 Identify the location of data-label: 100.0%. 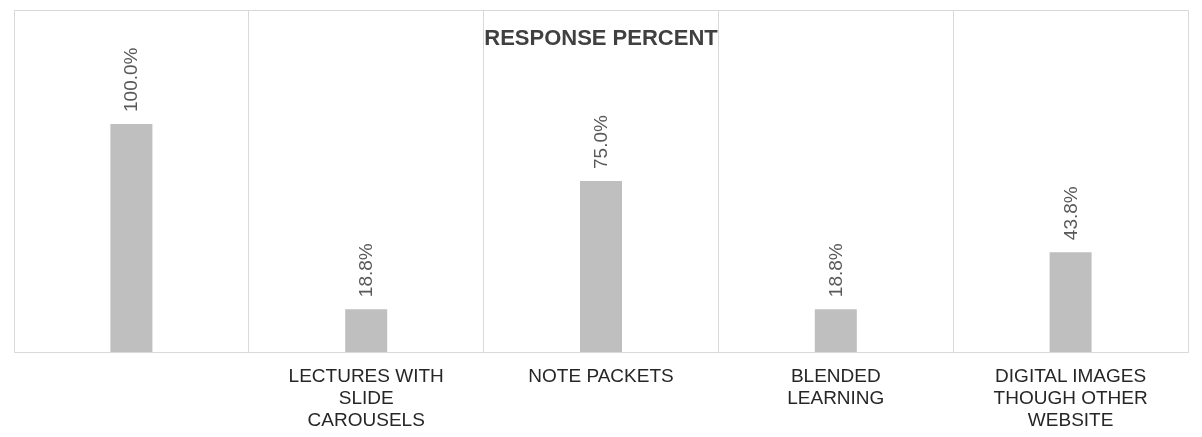
(131, 79).